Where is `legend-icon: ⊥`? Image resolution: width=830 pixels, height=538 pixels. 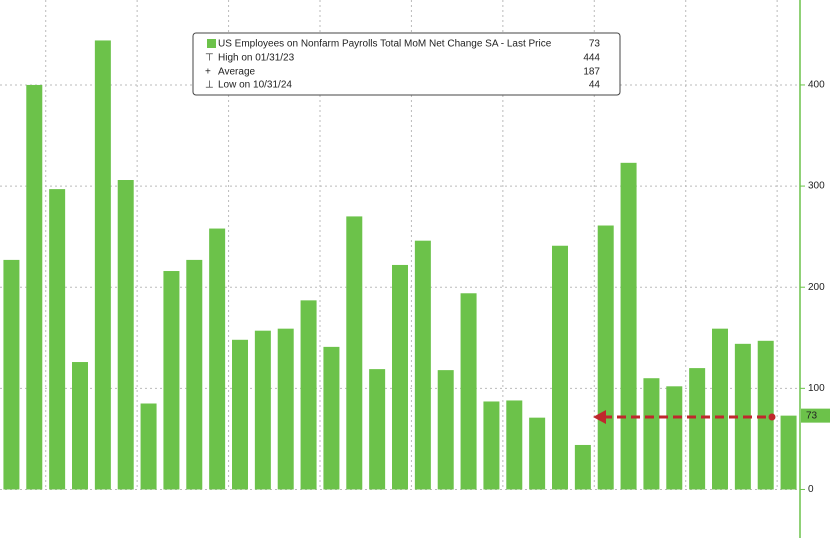
legend-icon: ⊥ is located at coordinates (209, 85).